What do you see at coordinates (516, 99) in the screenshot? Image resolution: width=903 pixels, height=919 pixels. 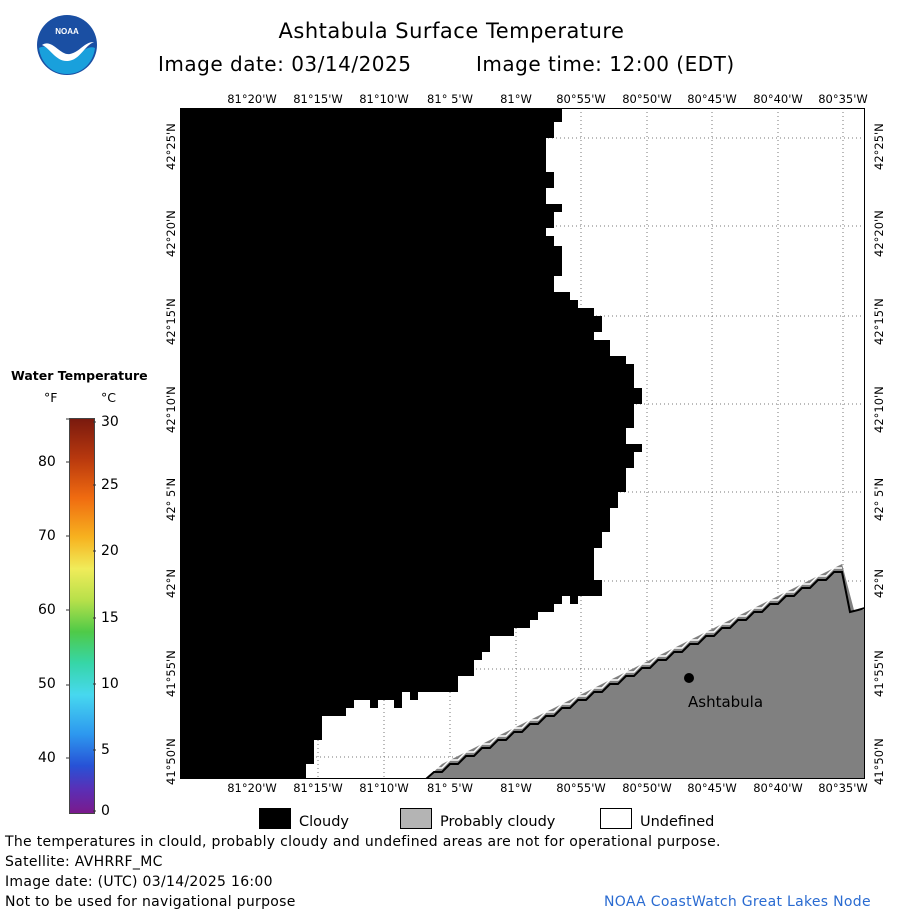 I see `lon-label-top: 81°W` at bounding box center [516, 99].